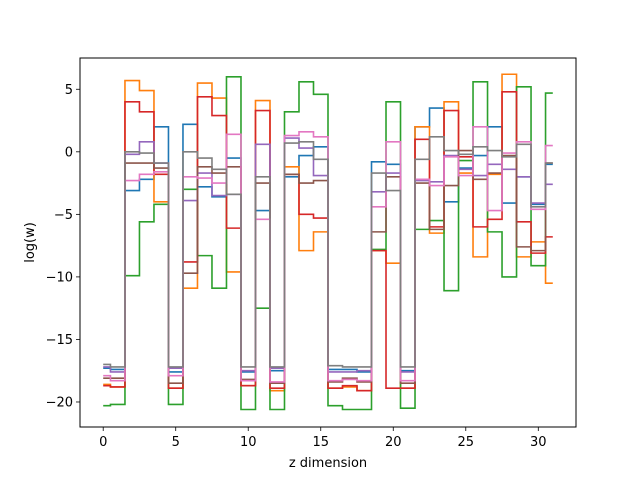 The height and width of the screenshot is (480, 640). What do you see at coordinates (248, 442) in the screenshot?
I see `x-tick-label: 10` at bounding box center [248, 442].